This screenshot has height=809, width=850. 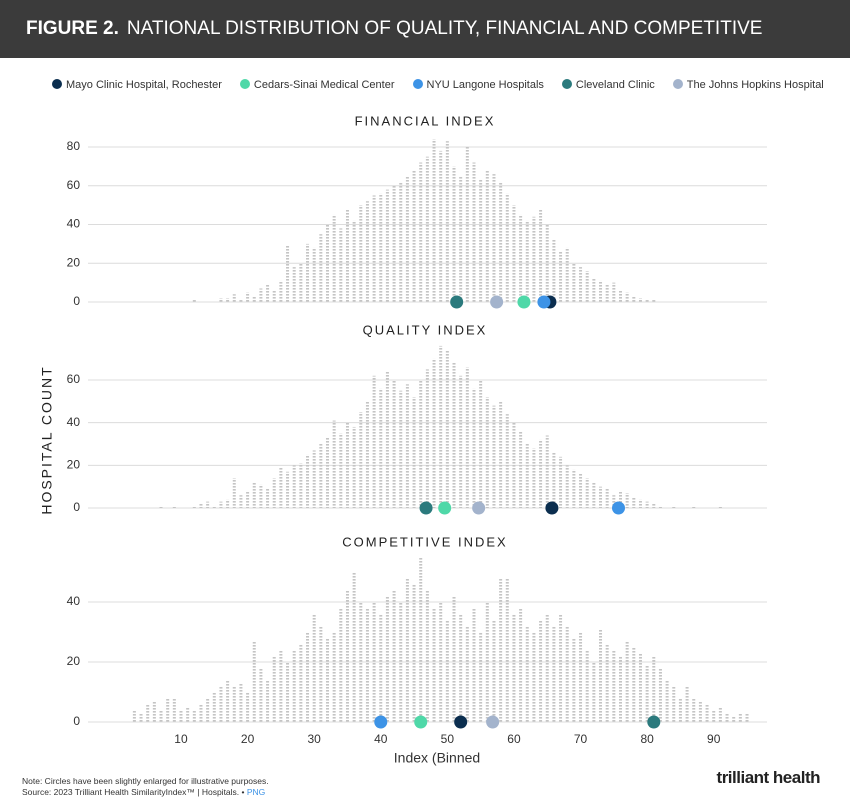 I want to click on panel-title: FINANCIAL INDEX, so click(x=425, y=120).